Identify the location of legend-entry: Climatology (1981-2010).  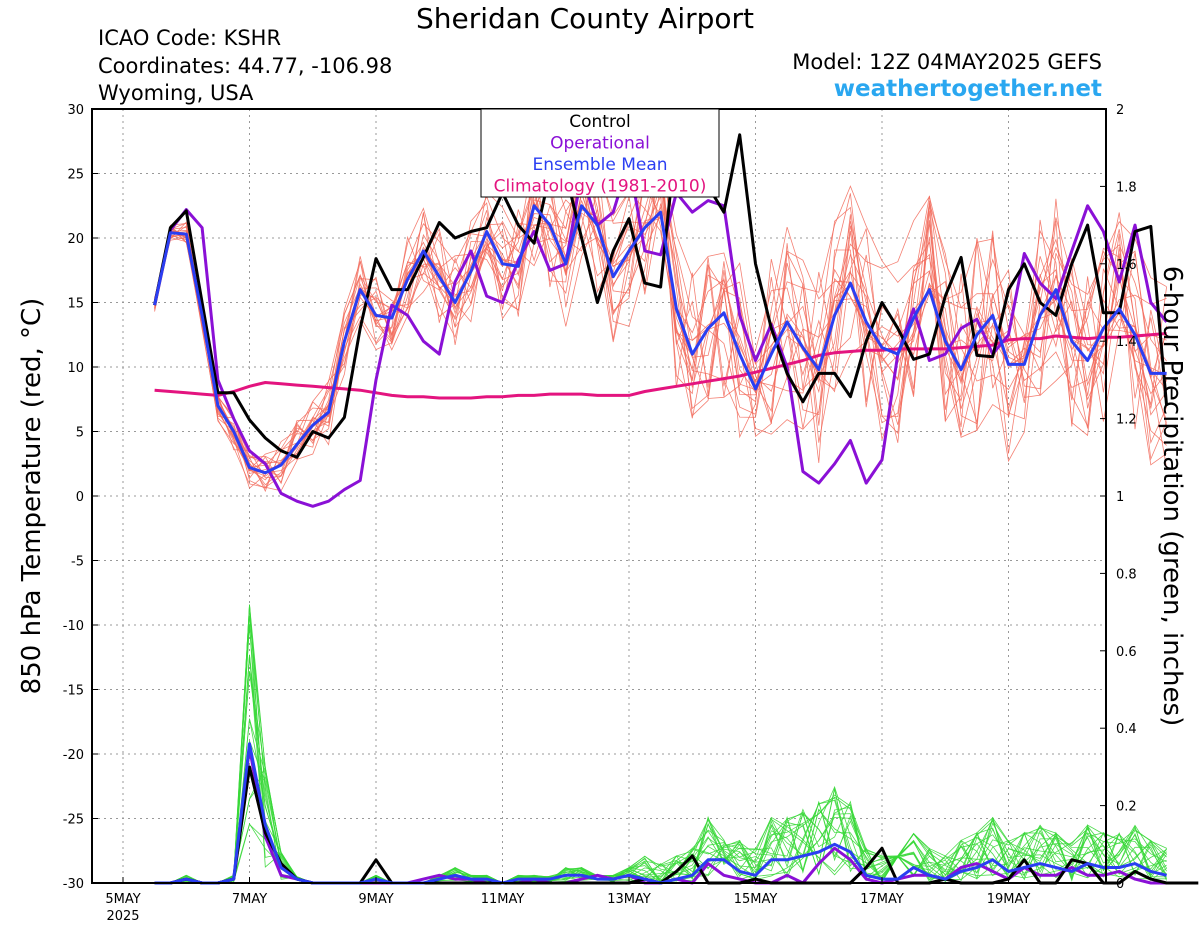
(600, 187).